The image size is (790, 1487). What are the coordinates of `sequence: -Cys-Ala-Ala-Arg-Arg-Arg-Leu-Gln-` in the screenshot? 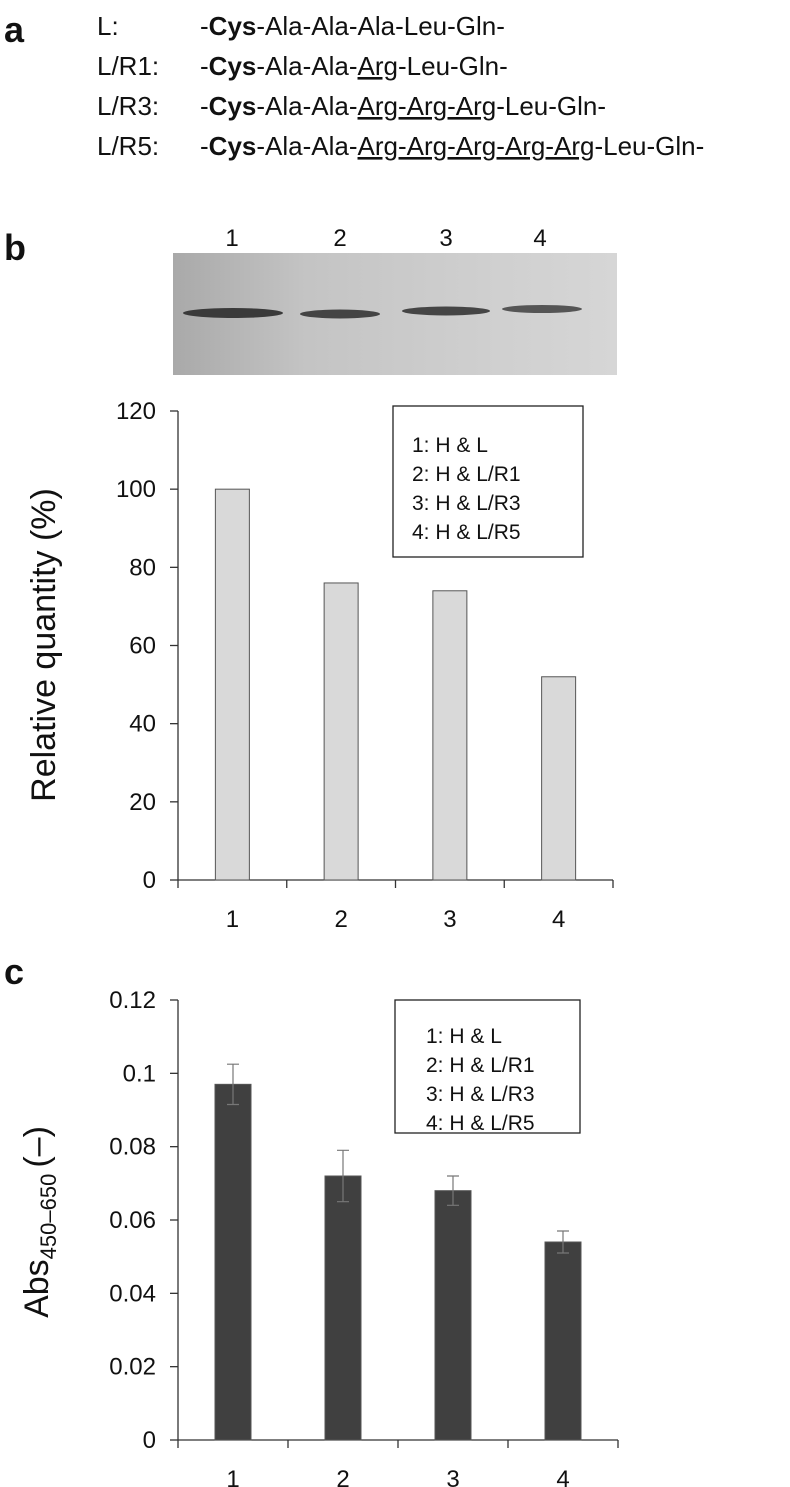 It's located at (403, 106).